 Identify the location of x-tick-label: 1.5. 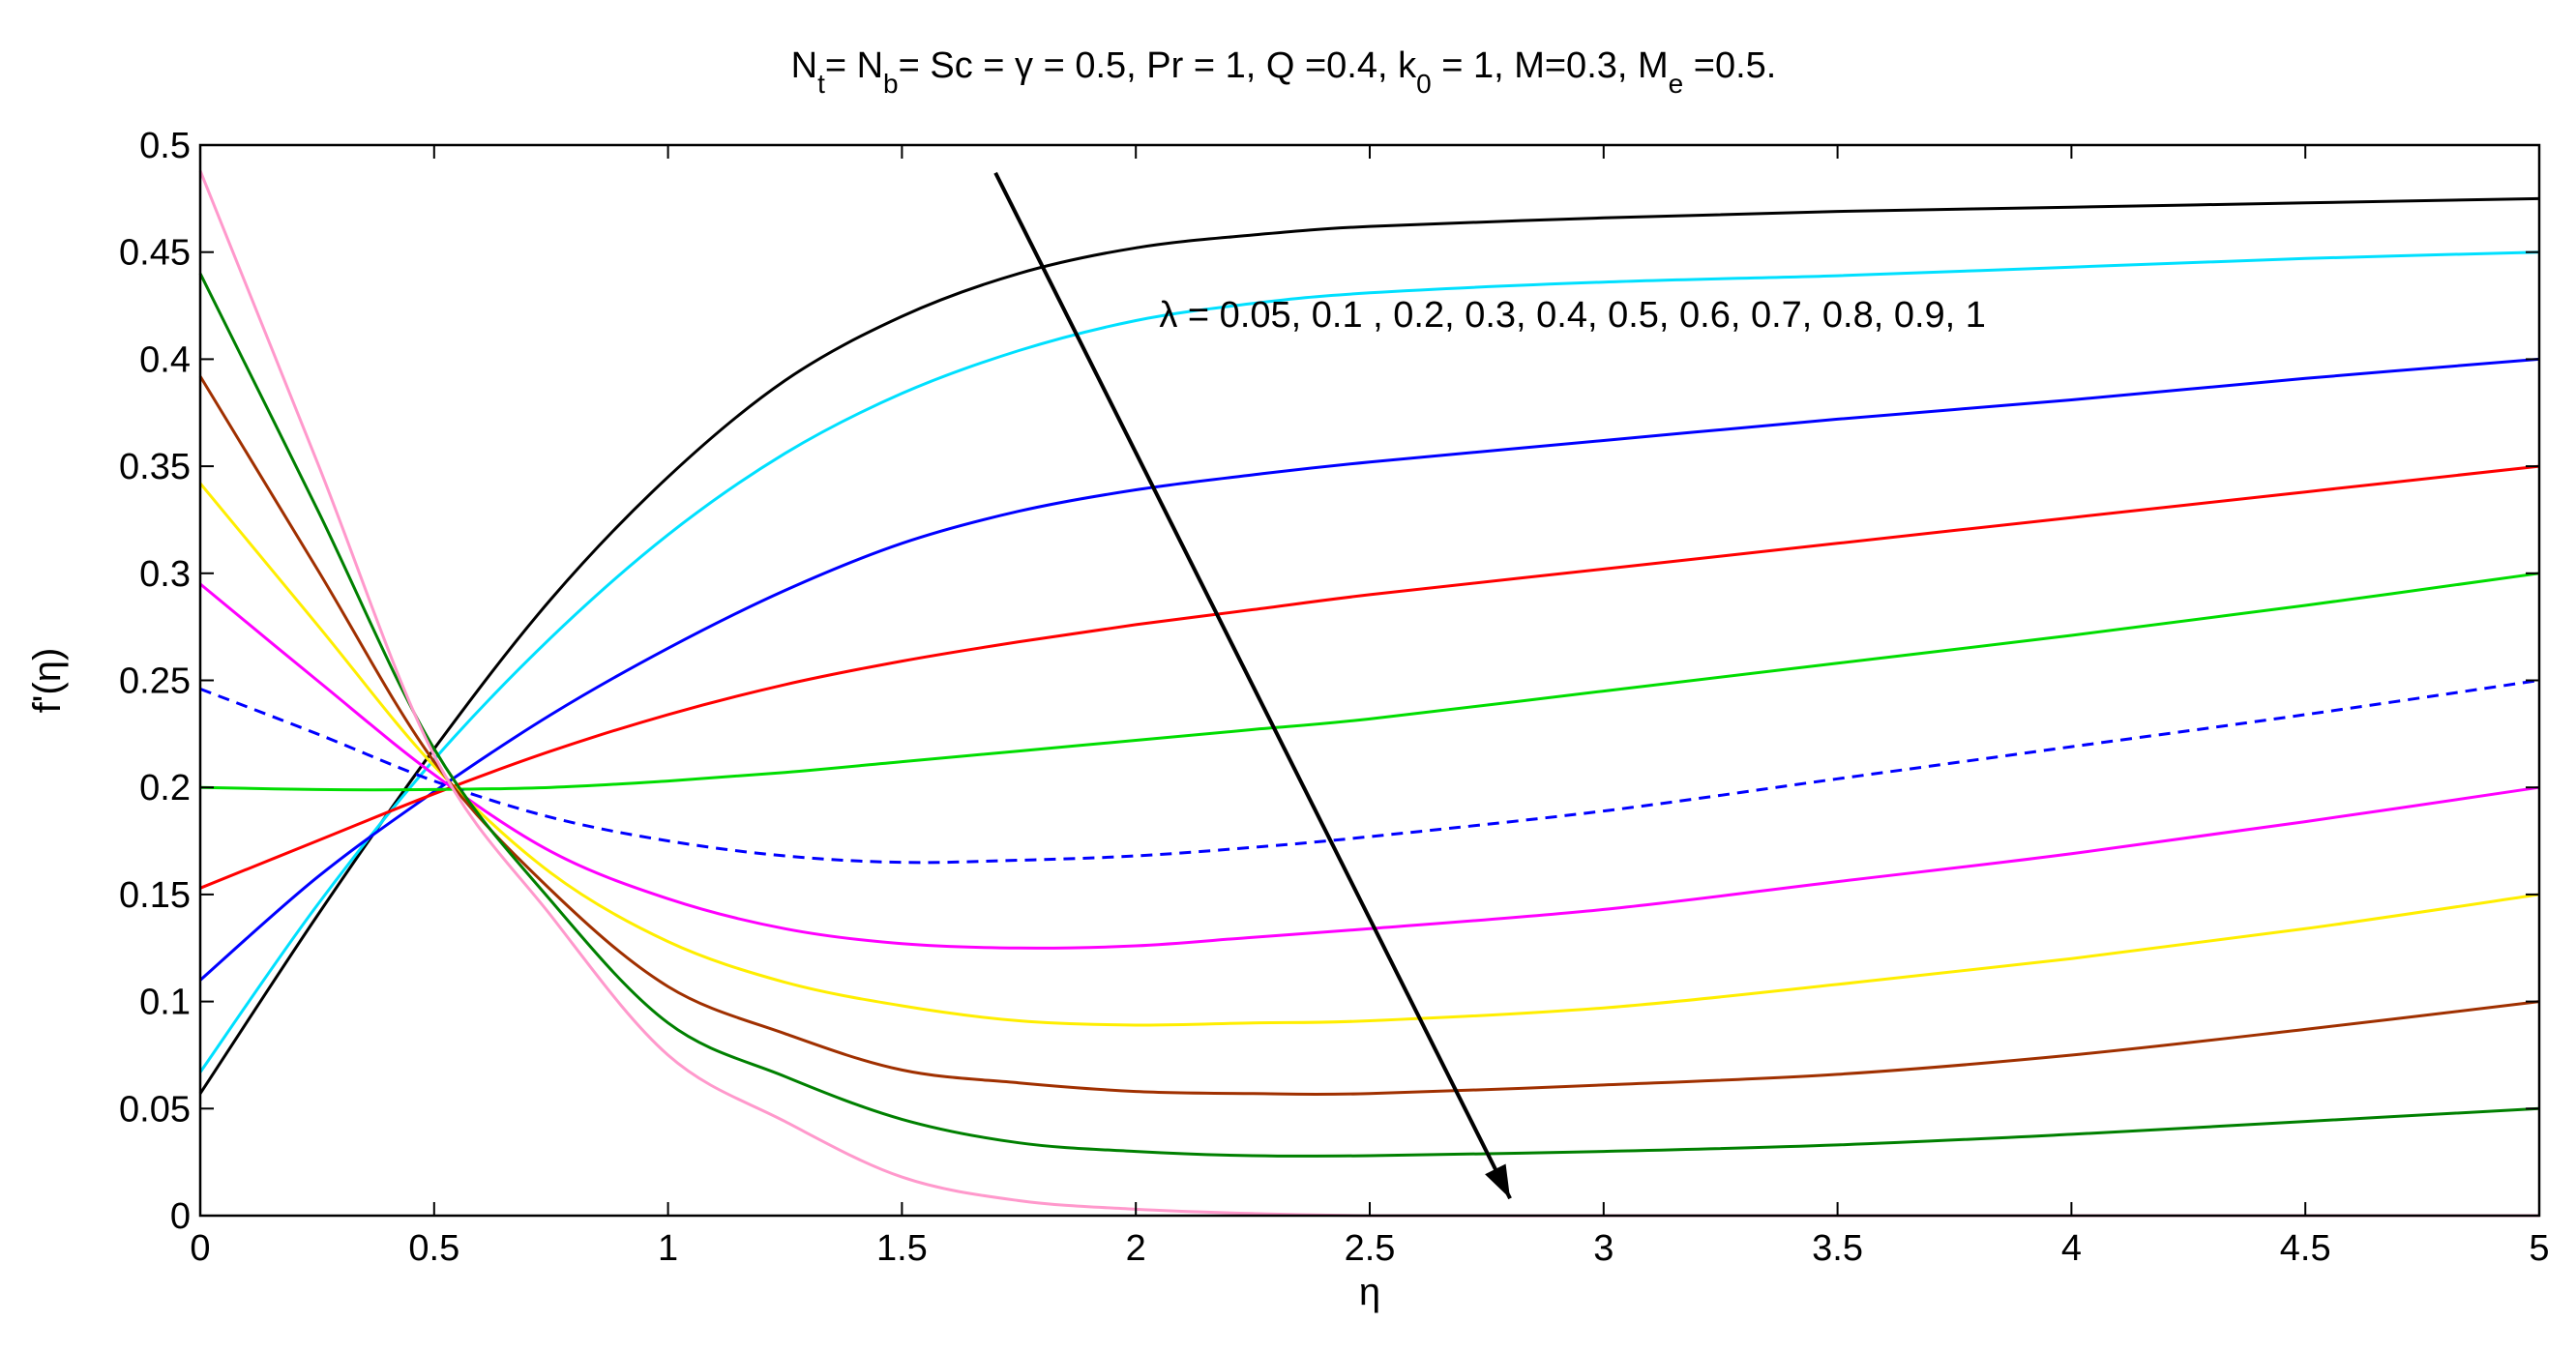
(902, 1248).